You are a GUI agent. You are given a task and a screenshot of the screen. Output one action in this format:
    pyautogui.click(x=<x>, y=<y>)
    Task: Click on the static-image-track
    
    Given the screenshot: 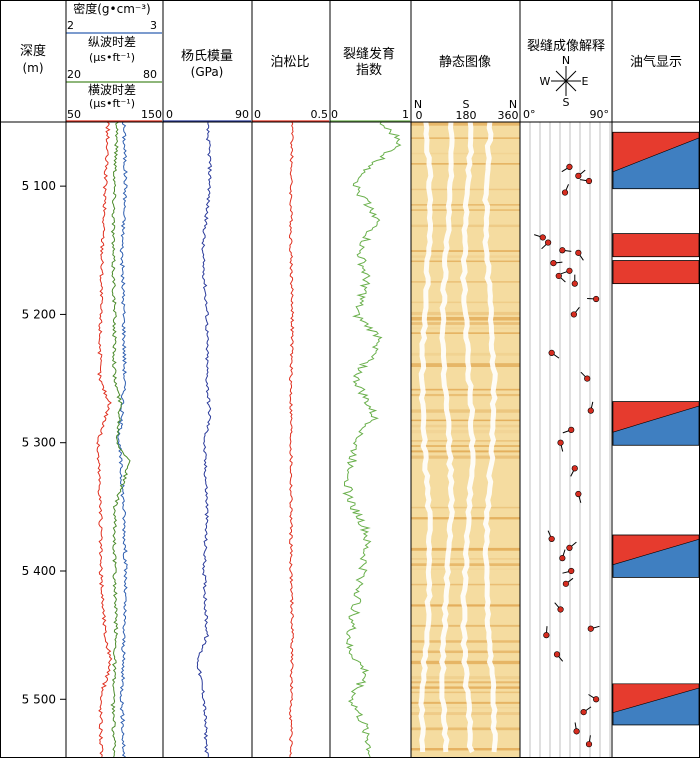 What is the action you would take?
    pyautogui.click(x=465, y=439)
    